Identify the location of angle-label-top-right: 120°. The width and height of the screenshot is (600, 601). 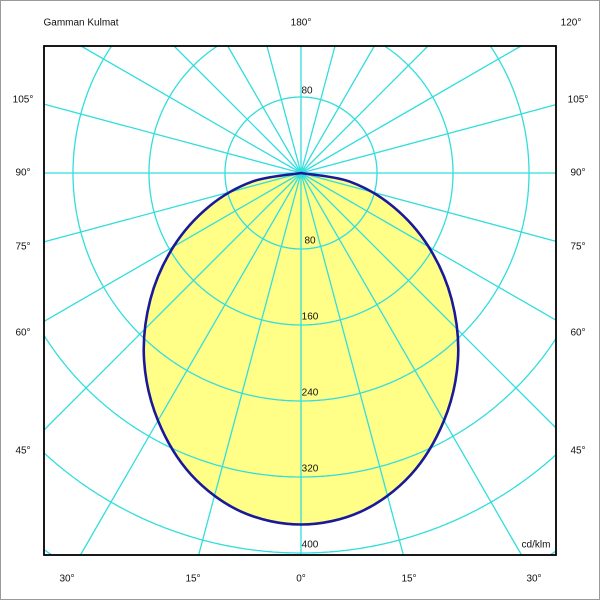
(571, 23).